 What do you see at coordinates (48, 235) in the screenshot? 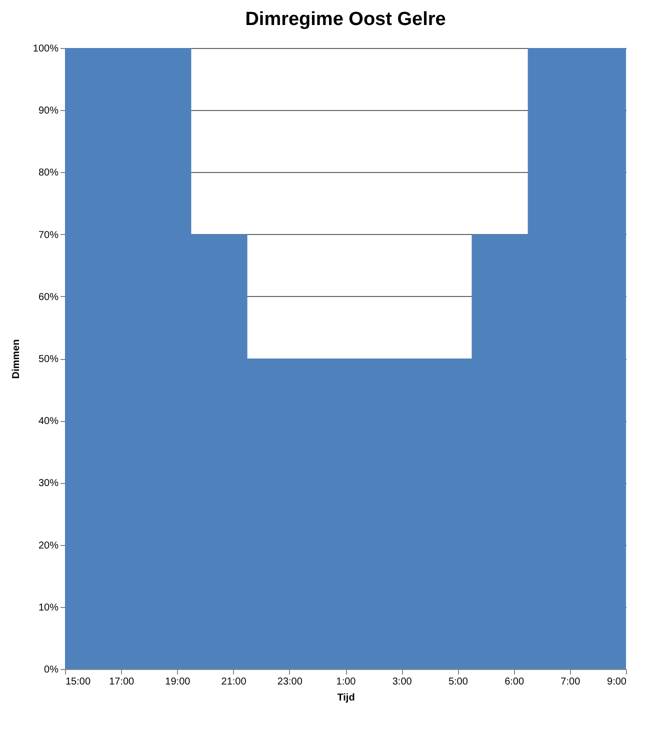
I see `y-tick-label: 70%` at bounding box center [48, 235].